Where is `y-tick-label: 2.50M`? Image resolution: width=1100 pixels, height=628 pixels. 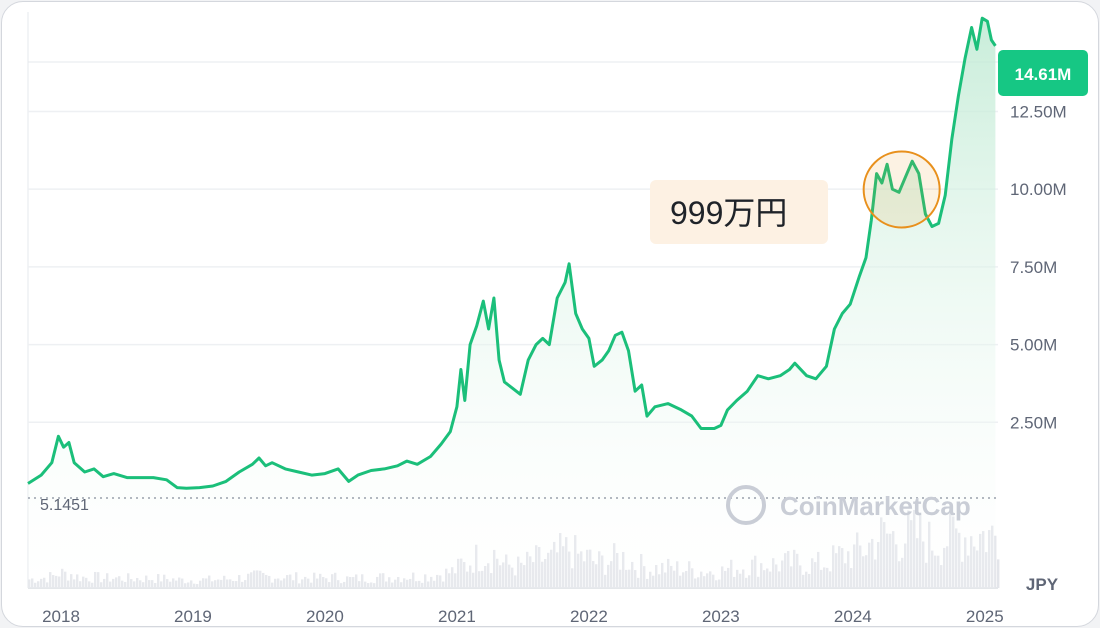
y-tick-label: 2.50M is located at coordinates (1033, 422).